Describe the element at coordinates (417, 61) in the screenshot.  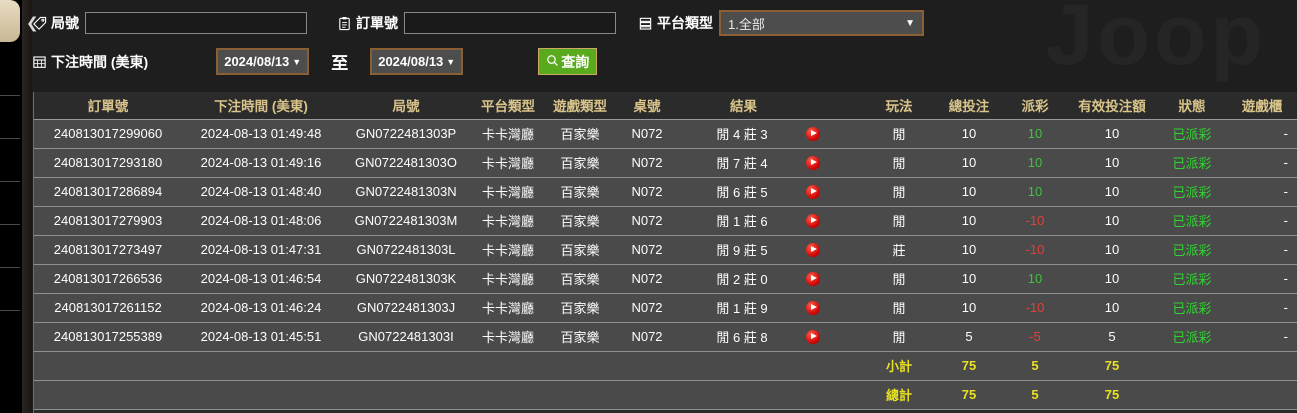
I see `bet-time-to-picker: 2024/08/13 ▼` at that location.